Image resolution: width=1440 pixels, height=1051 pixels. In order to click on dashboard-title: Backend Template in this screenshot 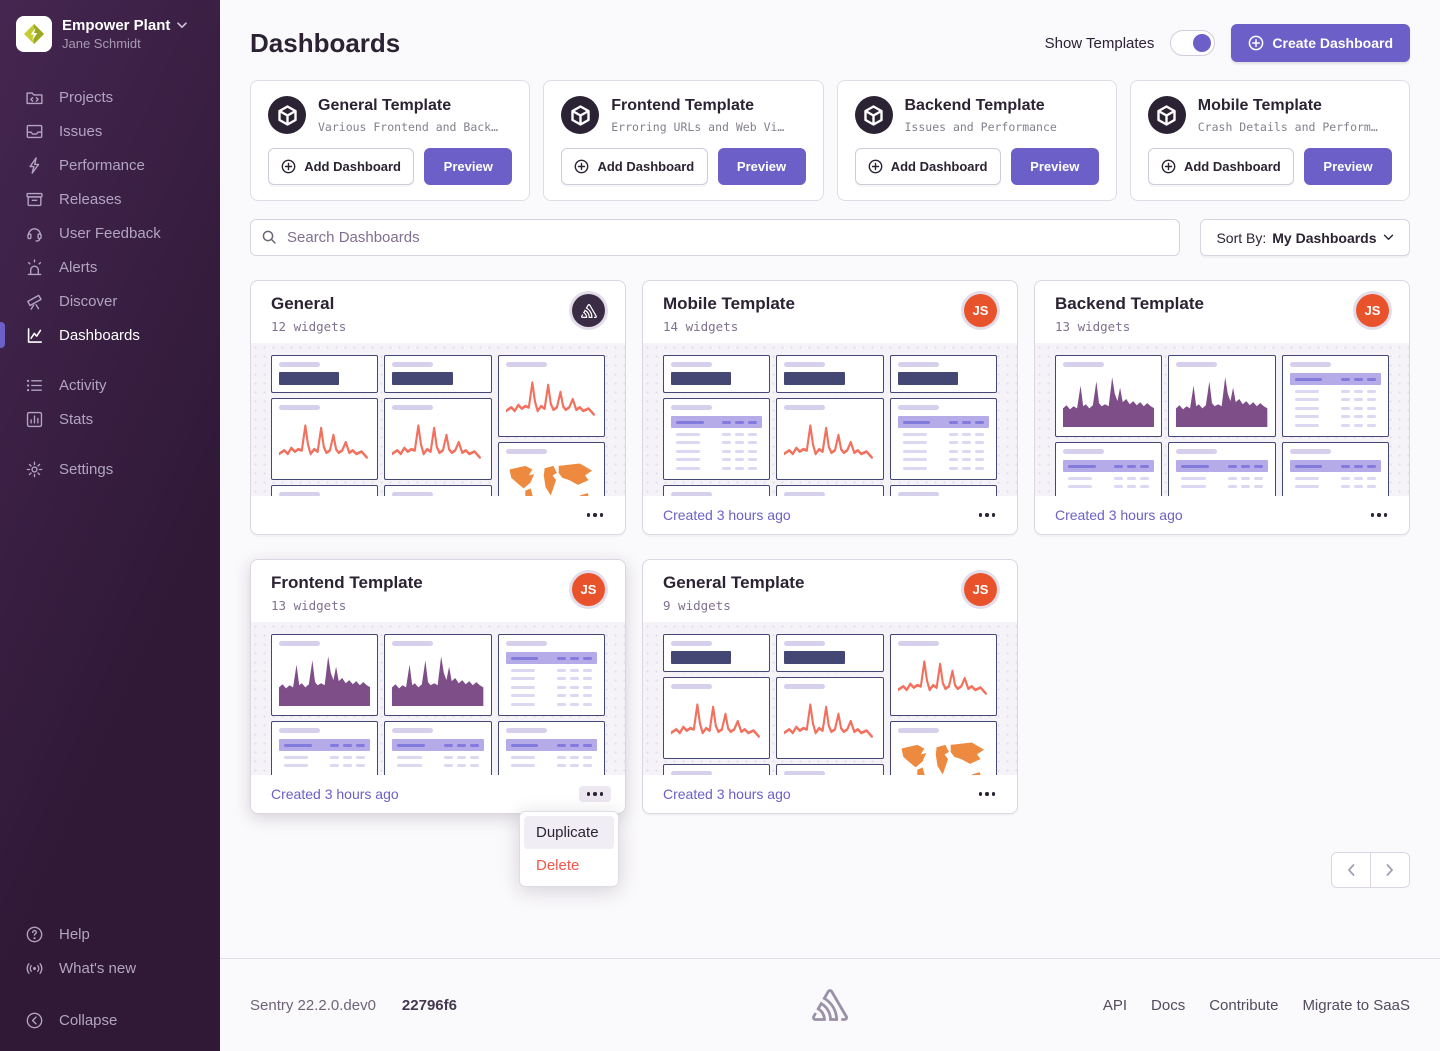, I will do `click(1129, 303)`.